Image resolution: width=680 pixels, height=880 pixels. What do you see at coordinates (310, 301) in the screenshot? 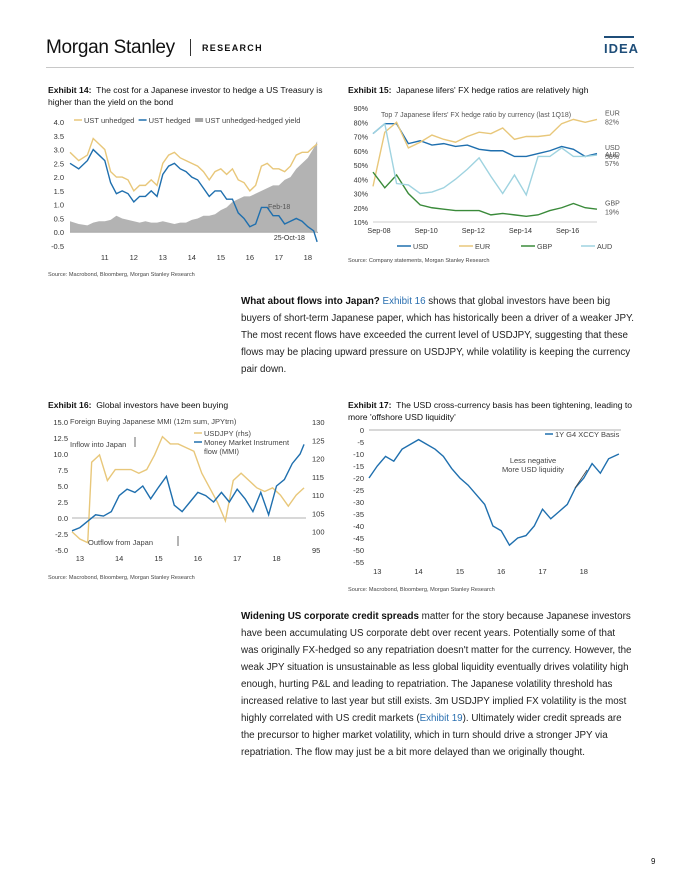
I see `paragraph-flows-heading: What about flows into Japan?` at bounding box center [310, 301].